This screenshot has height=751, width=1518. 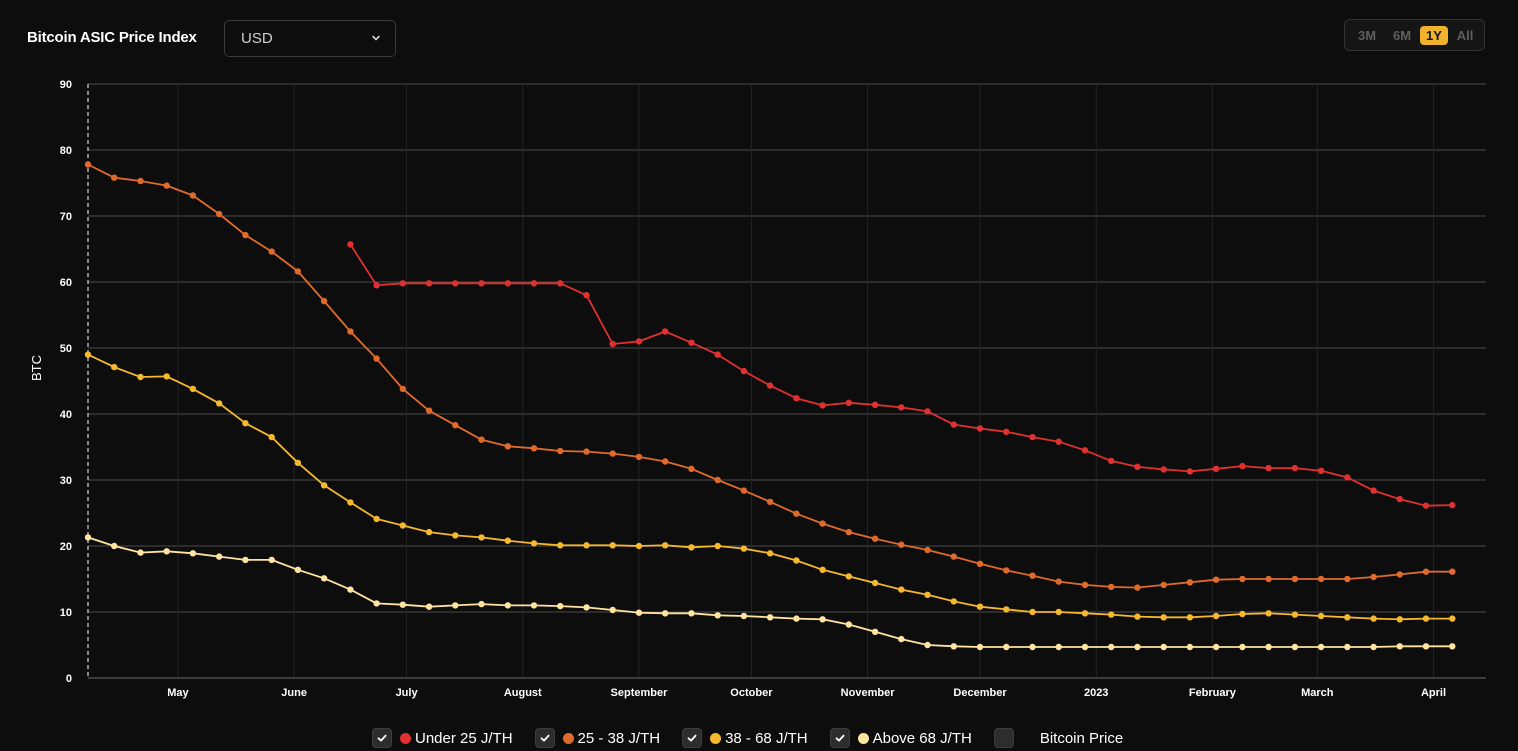 What do you see at coordinates (310, 38) in the screenshot?
I see `currency-dropdown: USD` at bounding box center [310, 38].